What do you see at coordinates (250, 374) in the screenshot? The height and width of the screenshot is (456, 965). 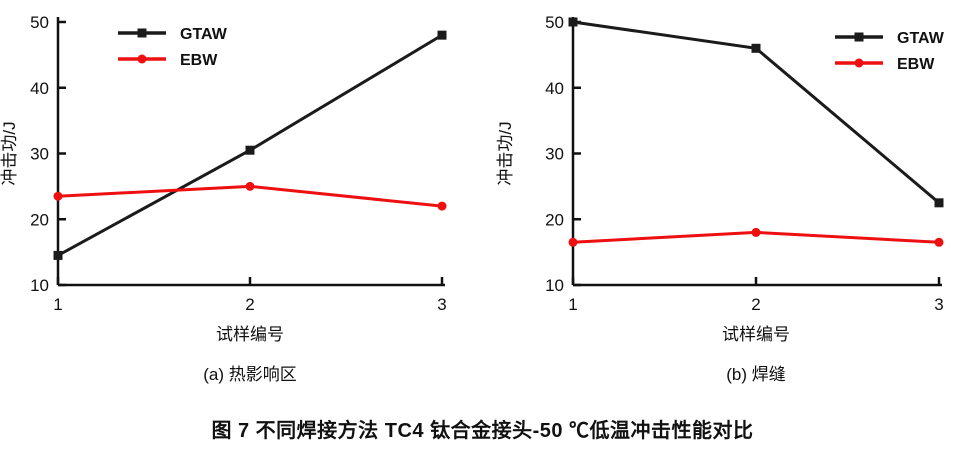 I see `panel-caption: (a) 热影响区` at bounding box center [250, 374].